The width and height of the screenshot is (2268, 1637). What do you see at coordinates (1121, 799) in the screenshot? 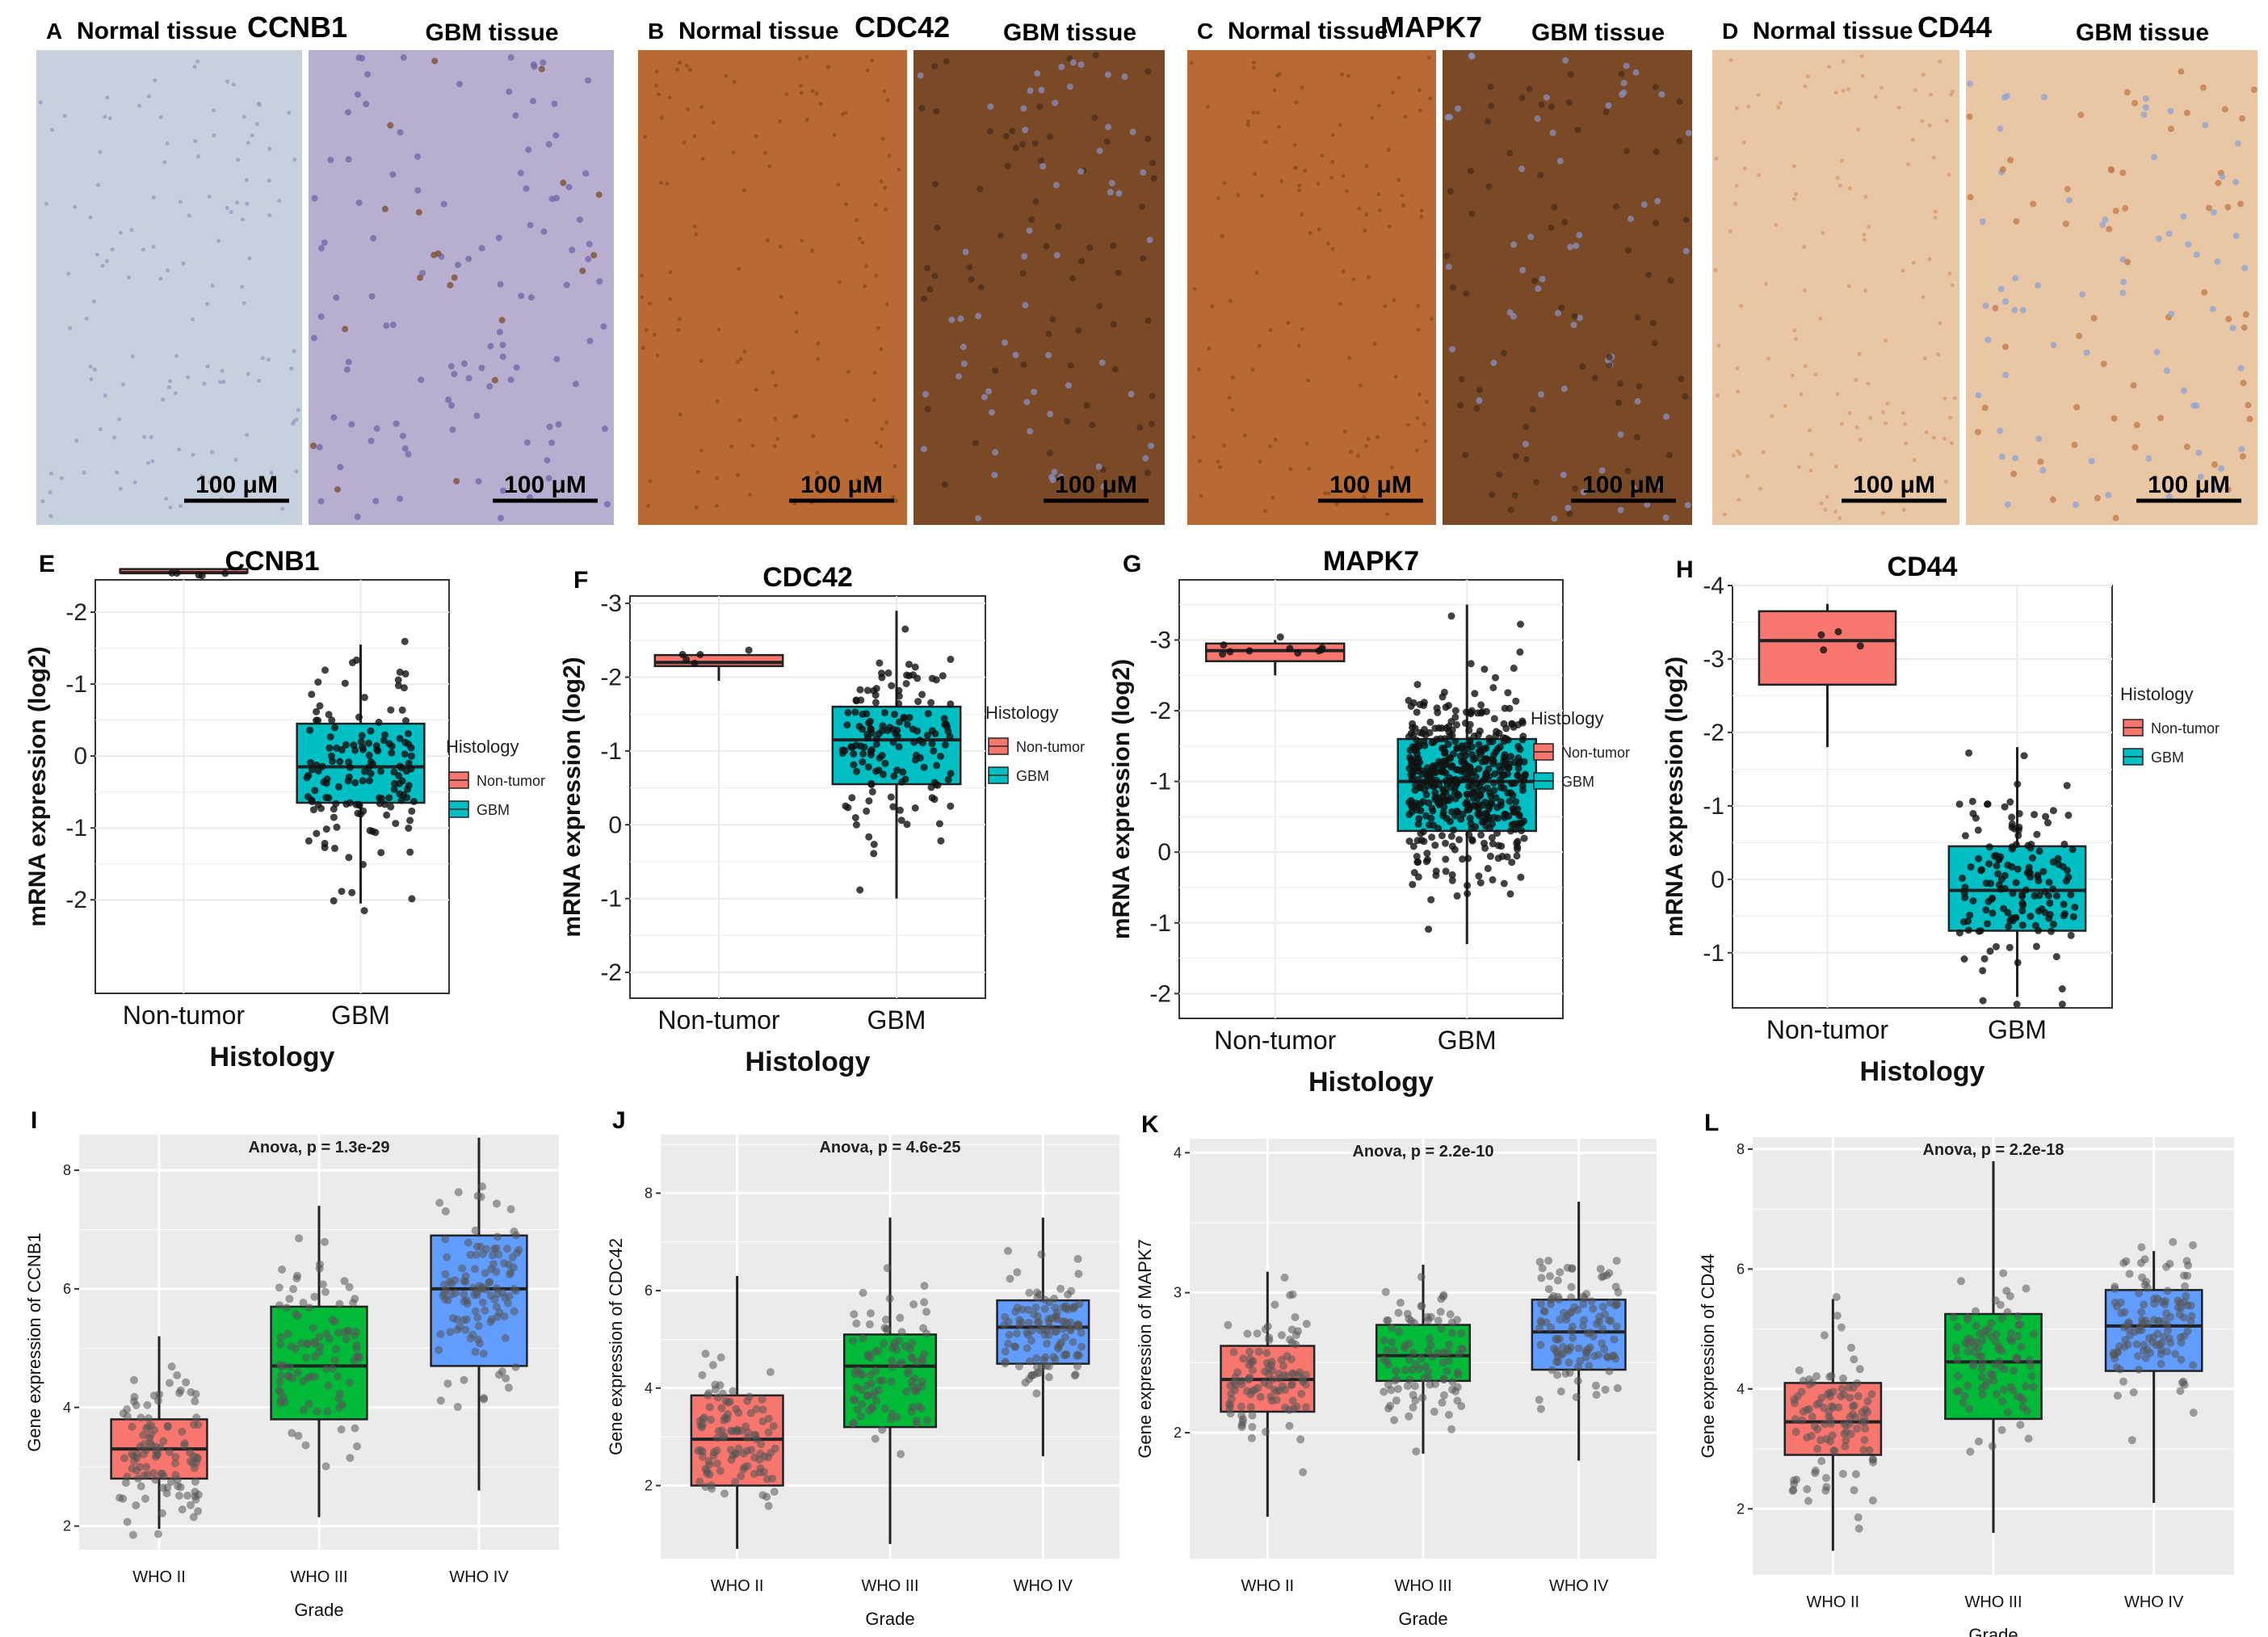
I see `y-axis-title: mRNA expression (log2)` at bounding box center [1121, 799].